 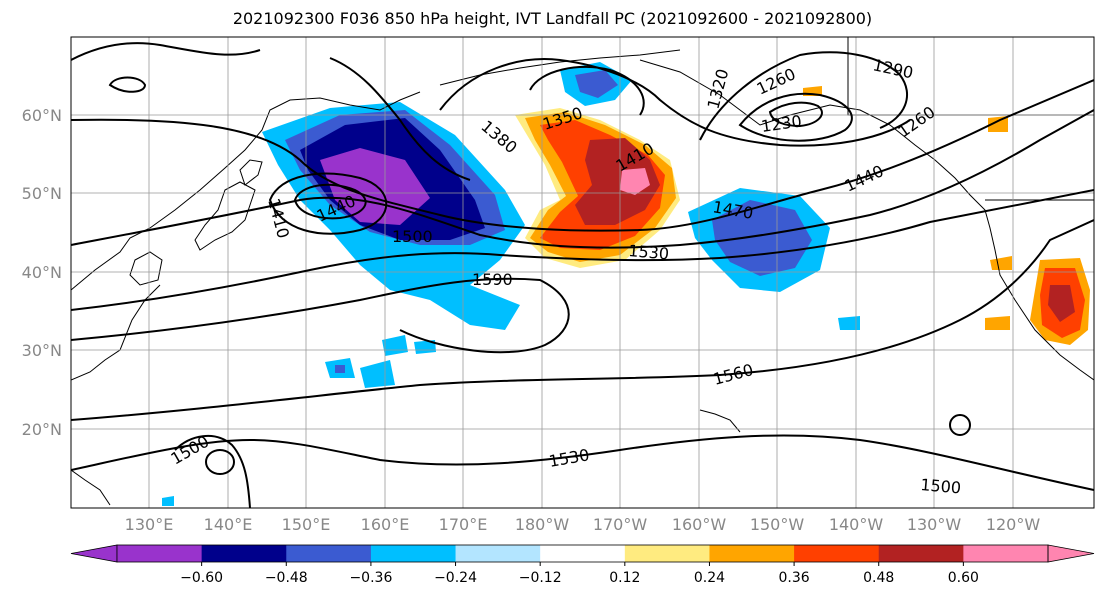 What do you see at coordinates (946, 215) in the screenshot?
I see `ivt-positive-shading-us` at bounding box center [946, 215].